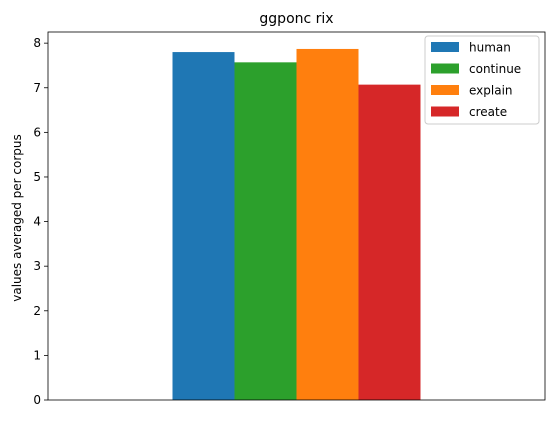 This screenshot has width=554, height=422. What do you see at coordinates (37, 132) in the screenshot?
I see `y-tick-label: 6` at bounding box center [37, 132].